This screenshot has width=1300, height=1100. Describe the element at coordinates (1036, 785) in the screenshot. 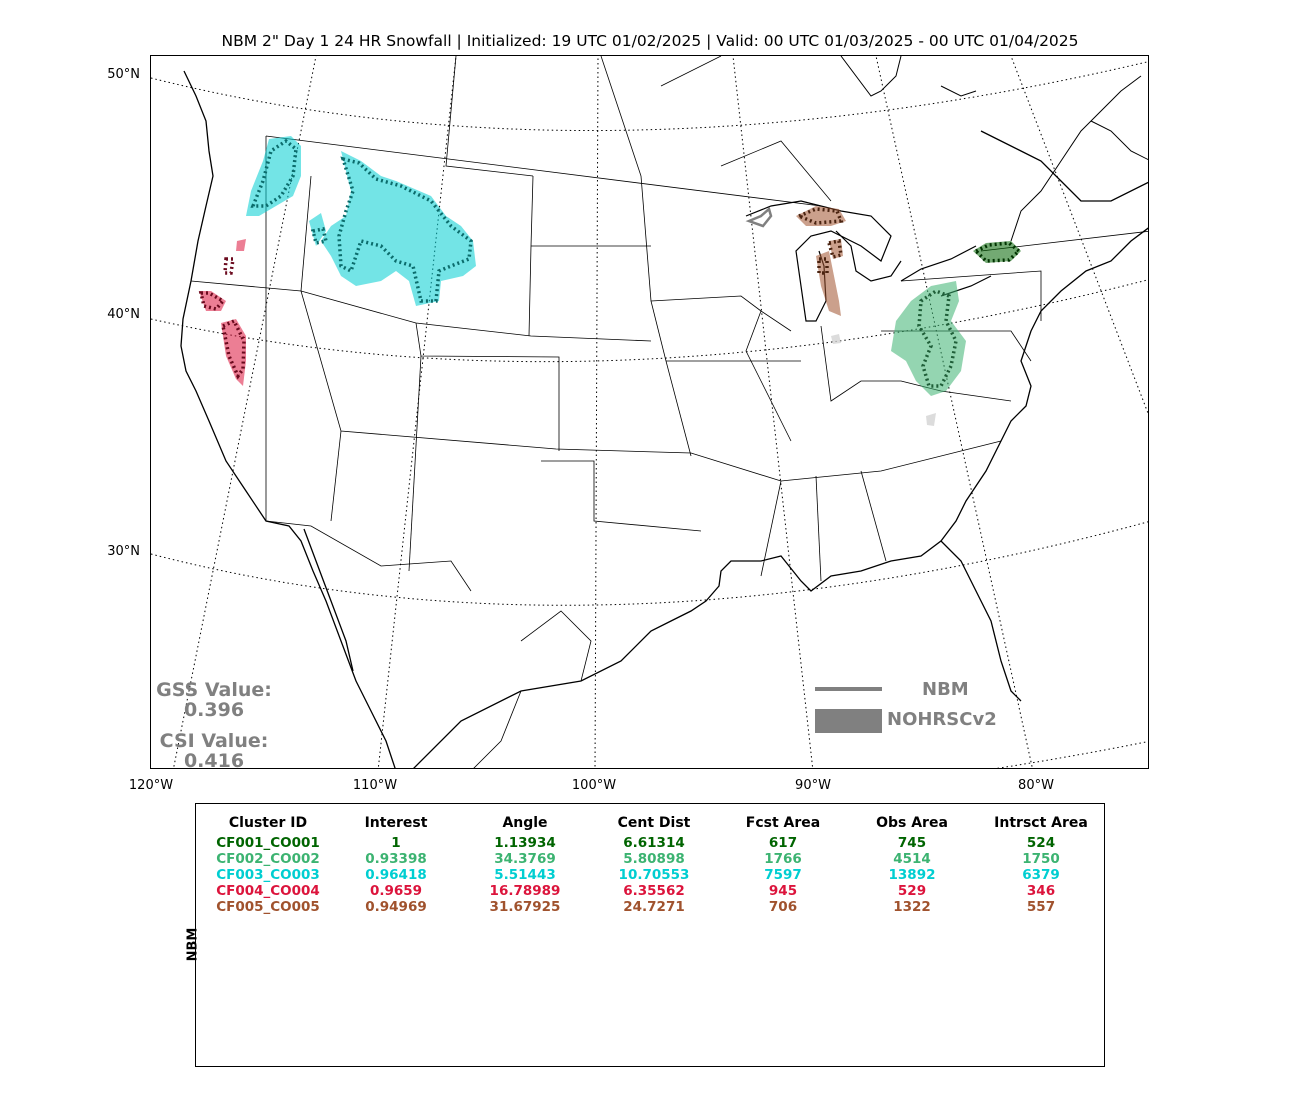

I see `lon-label-80w: 80°W` at that location.